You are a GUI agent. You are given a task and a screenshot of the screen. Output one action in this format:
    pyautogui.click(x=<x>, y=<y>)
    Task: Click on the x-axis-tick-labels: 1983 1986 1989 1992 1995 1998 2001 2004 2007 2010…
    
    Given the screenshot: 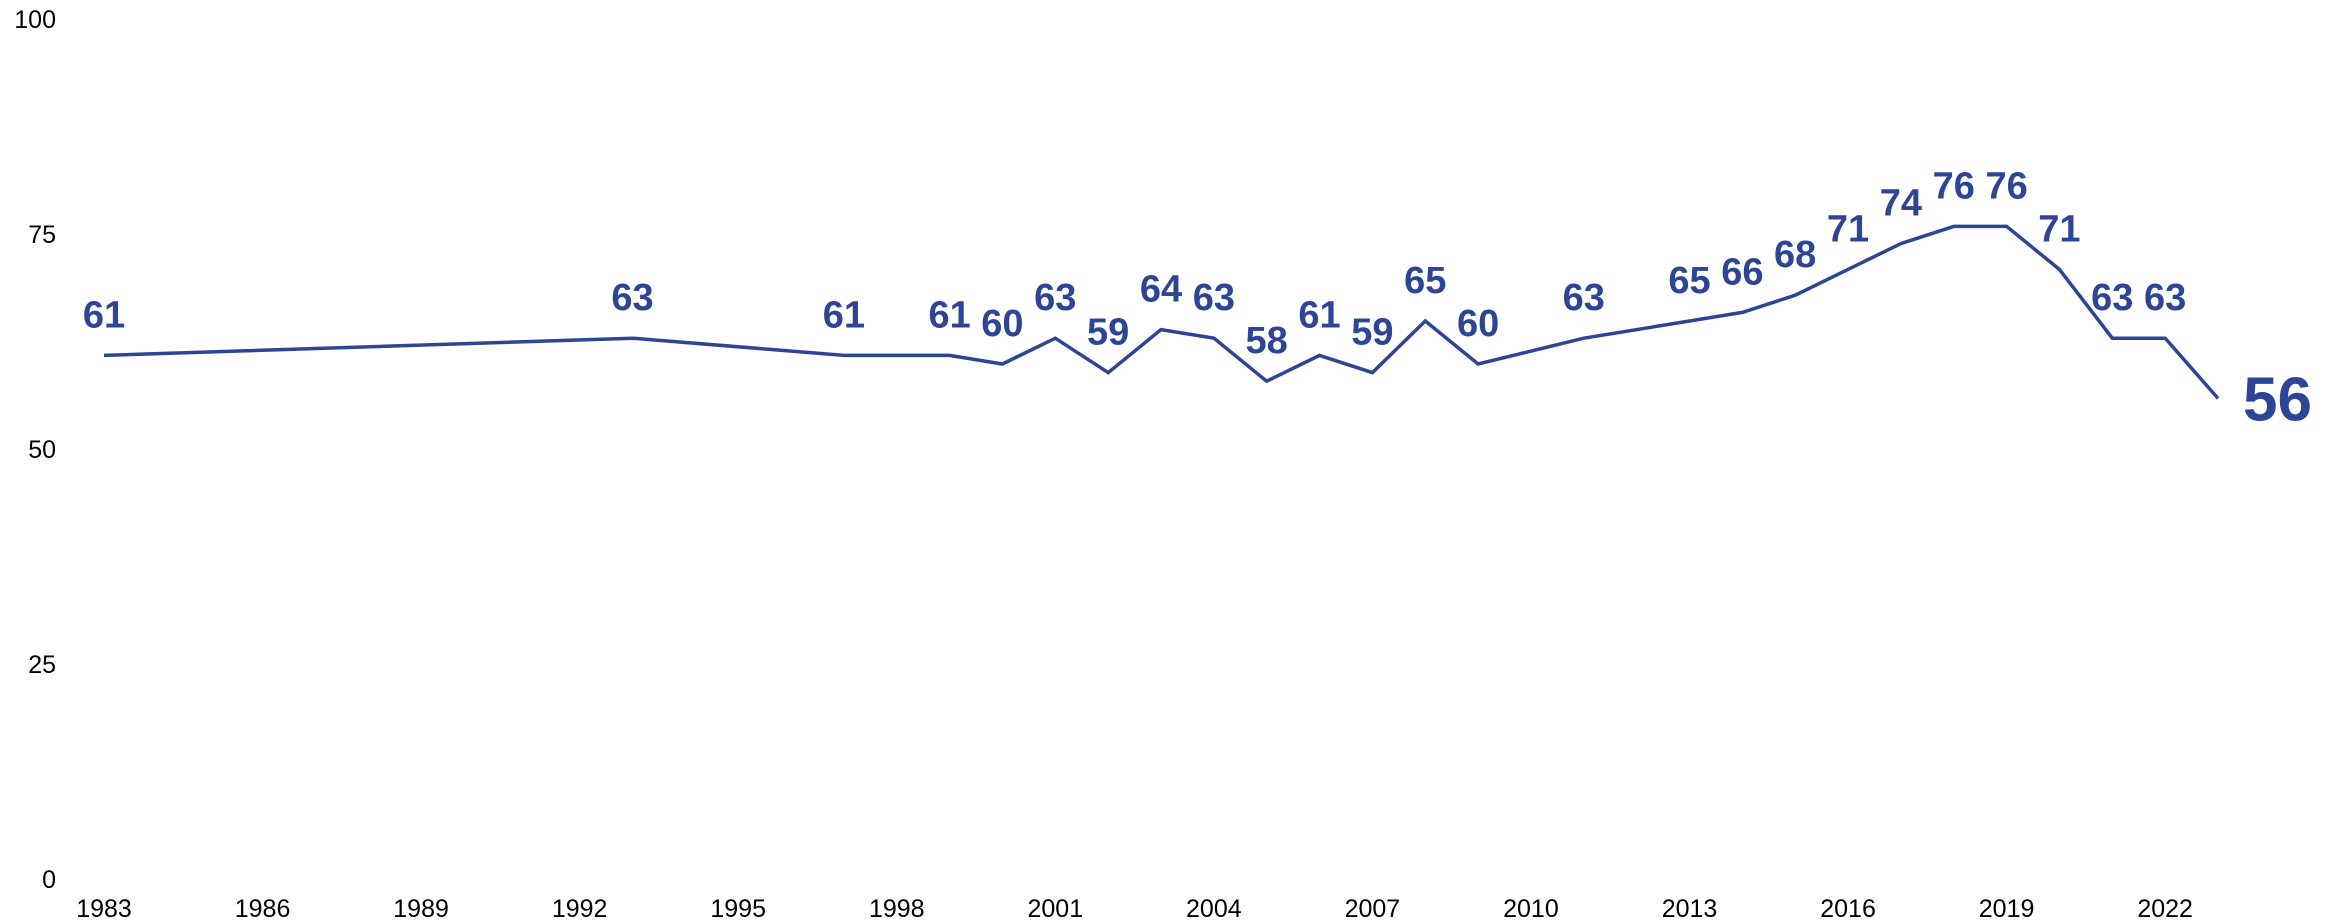 What is the action you would take?
    pyautogui.click(x=1134, y=907)
    